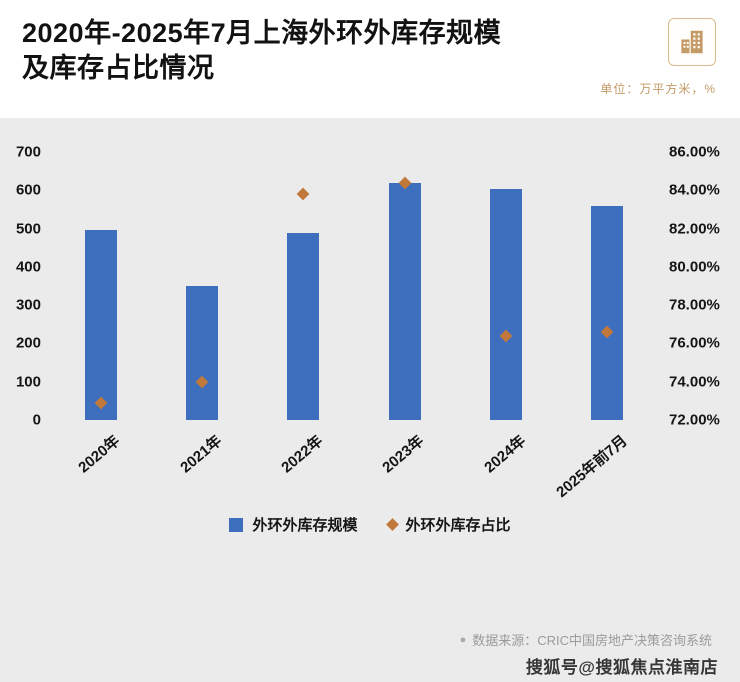  I want to click on watermark-text: 搜狐号@搜狐焦点淮南店, so click(621, 667).